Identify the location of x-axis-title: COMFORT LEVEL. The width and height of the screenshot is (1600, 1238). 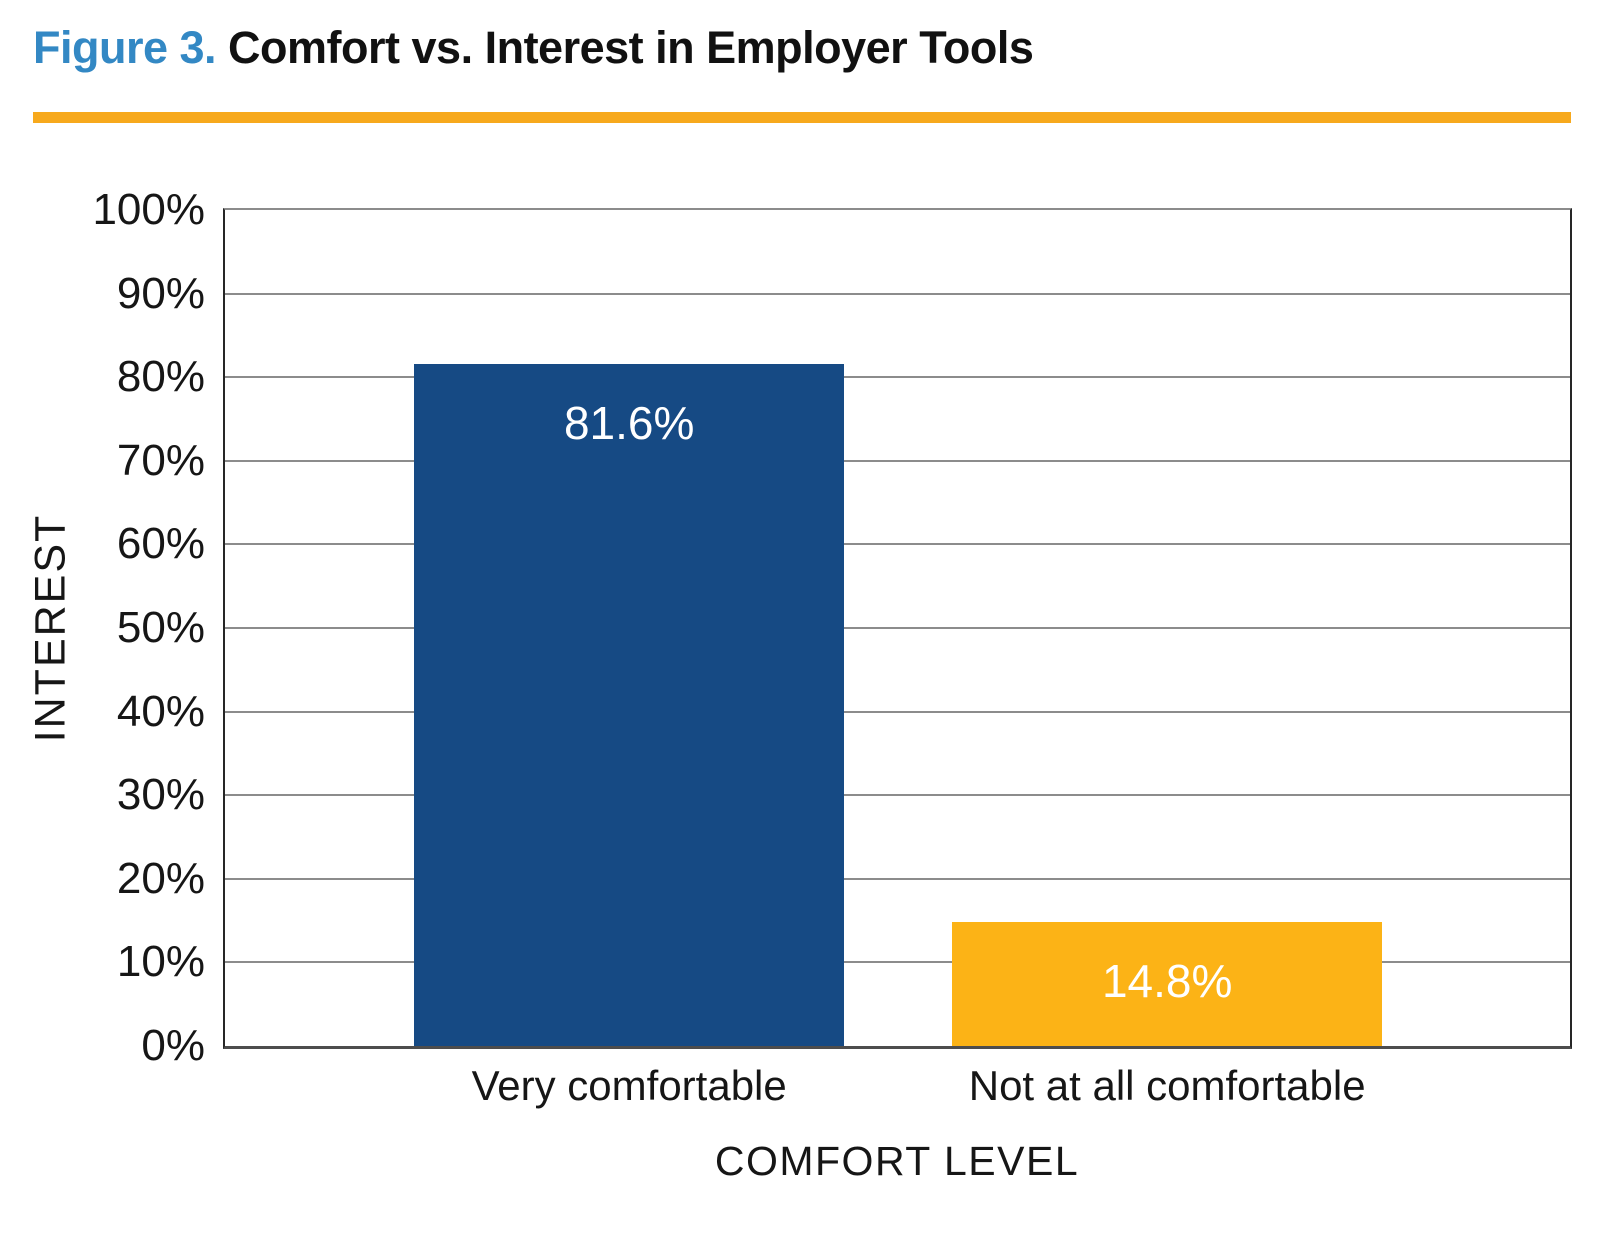
(897, 1161).